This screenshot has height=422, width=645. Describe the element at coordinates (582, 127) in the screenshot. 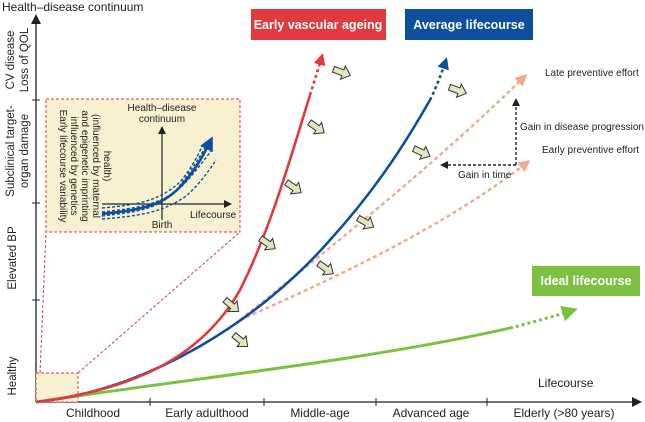

I see `gain-progression-label: Gain in disease progression` at that location.